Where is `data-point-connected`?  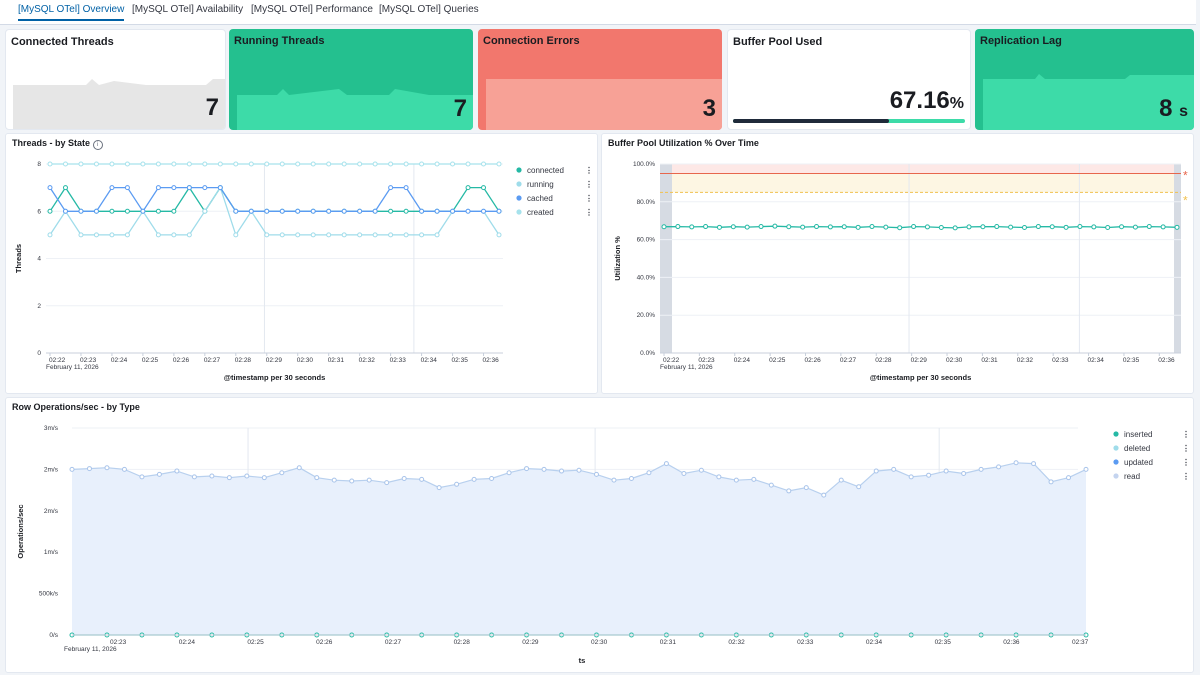 data-point-connected is located at coordinates (65, 188).